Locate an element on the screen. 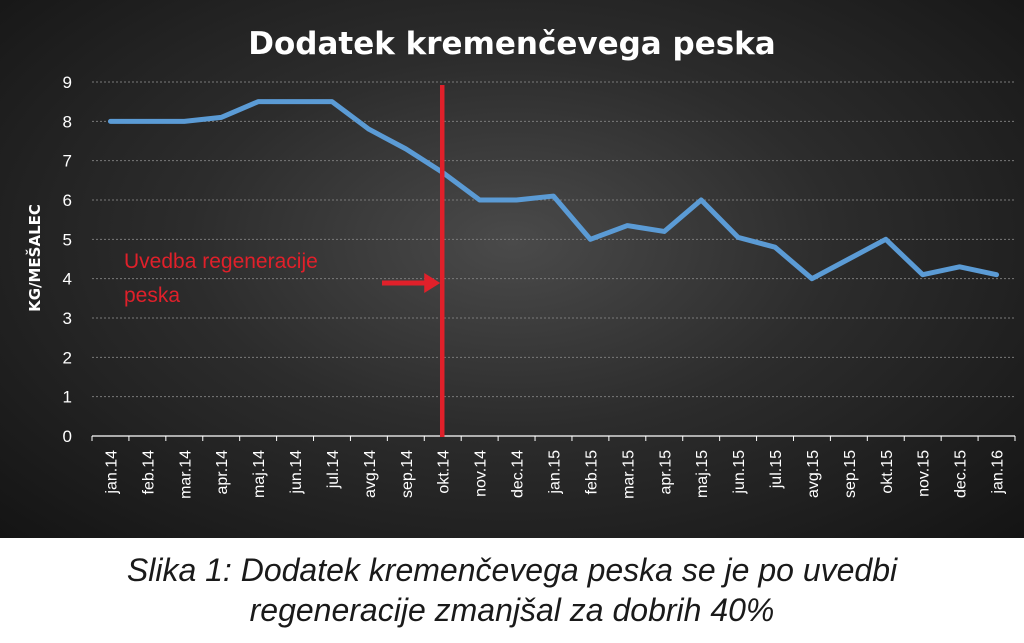 The width and height of the screenshot is (1024, 643). y-axis-label: KG/MEŠALEC is located at coordinates (34, 258).